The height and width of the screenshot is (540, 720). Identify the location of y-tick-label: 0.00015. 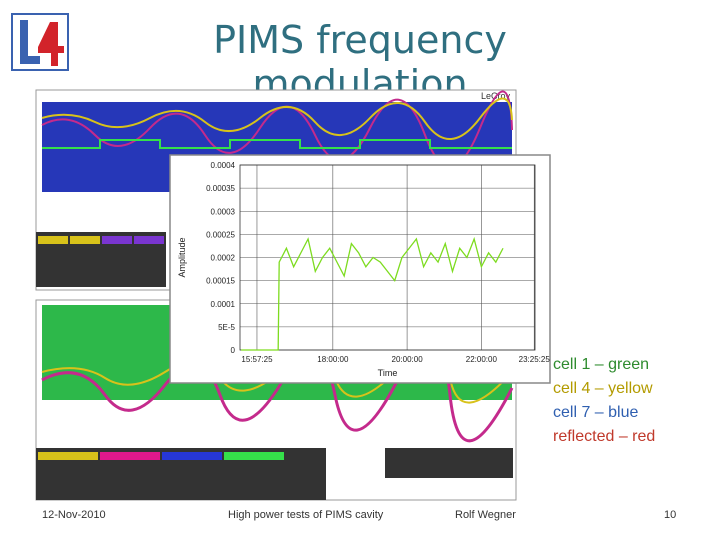
(220, 281).